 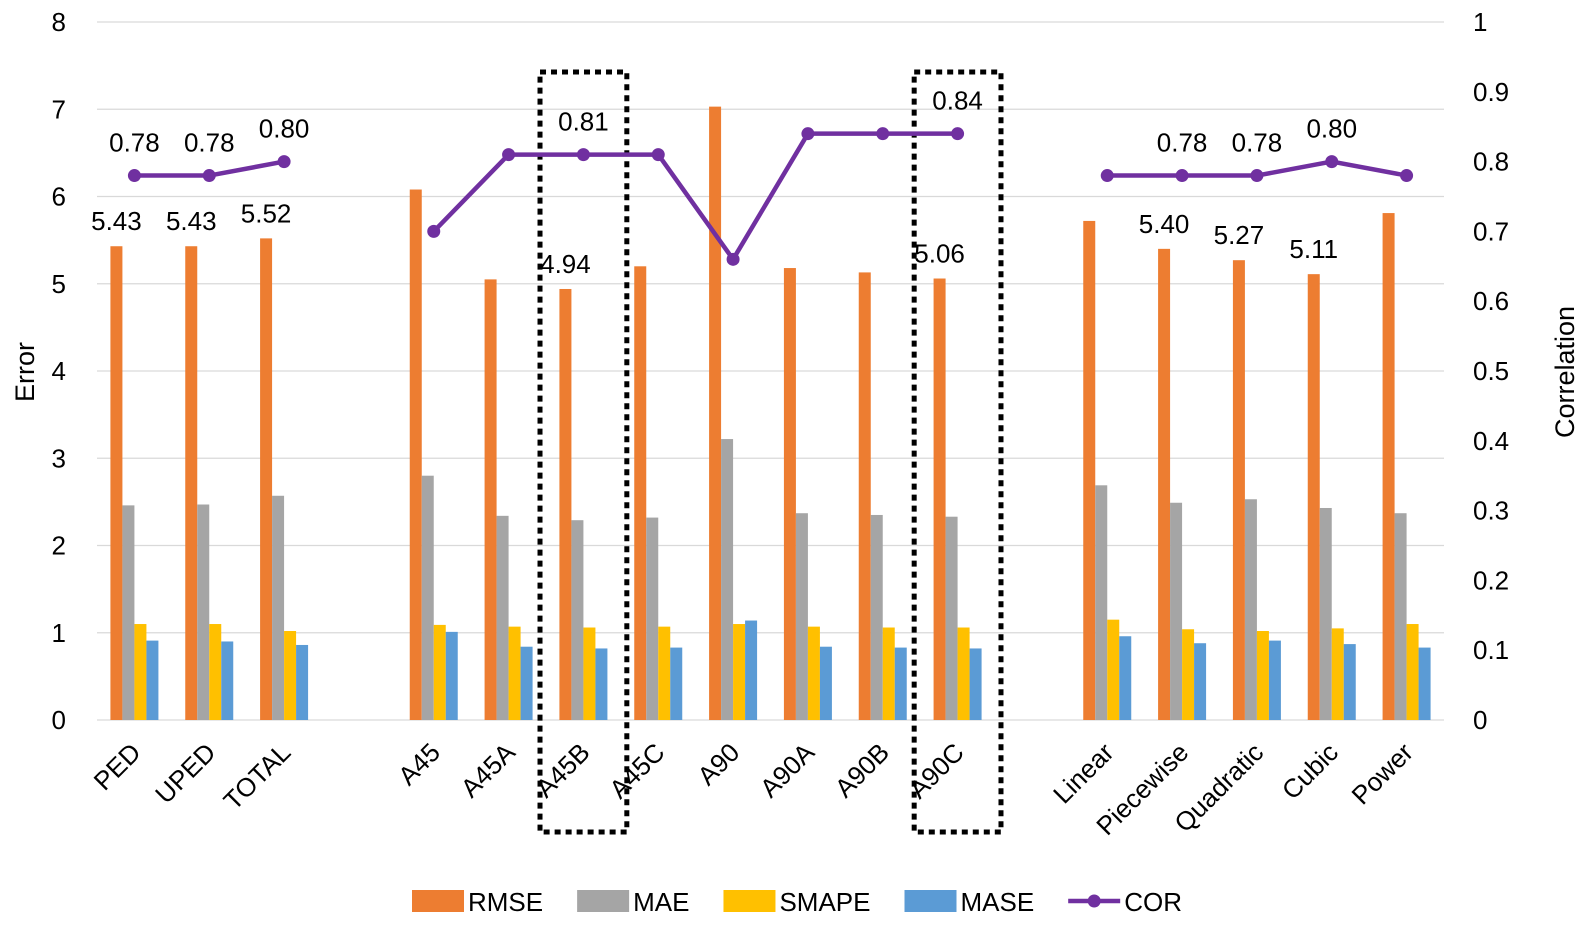 I want to click on bar-mae-a90a, so click(x=801, y=616).